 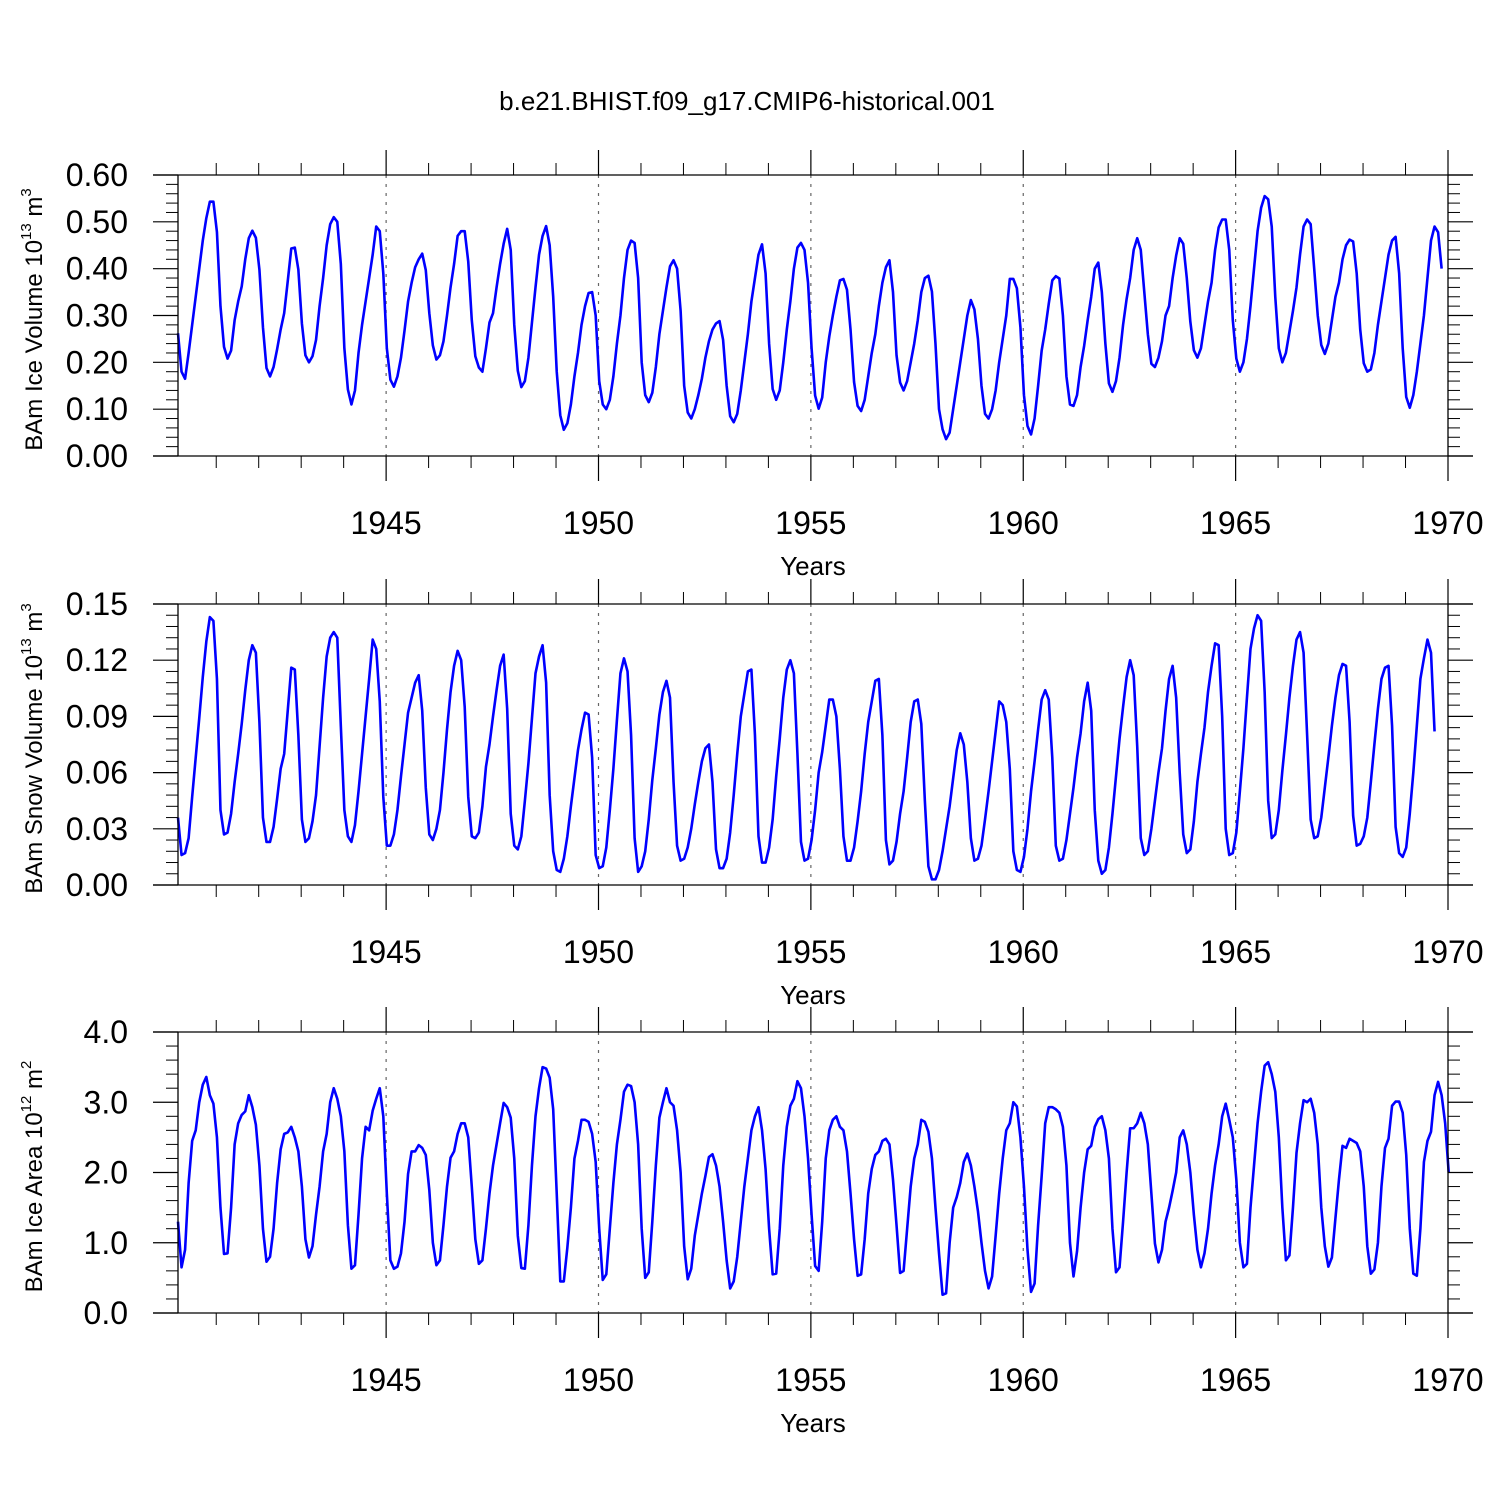 I want to click on ytick-label: 0.20, so click(x=97, y=362).